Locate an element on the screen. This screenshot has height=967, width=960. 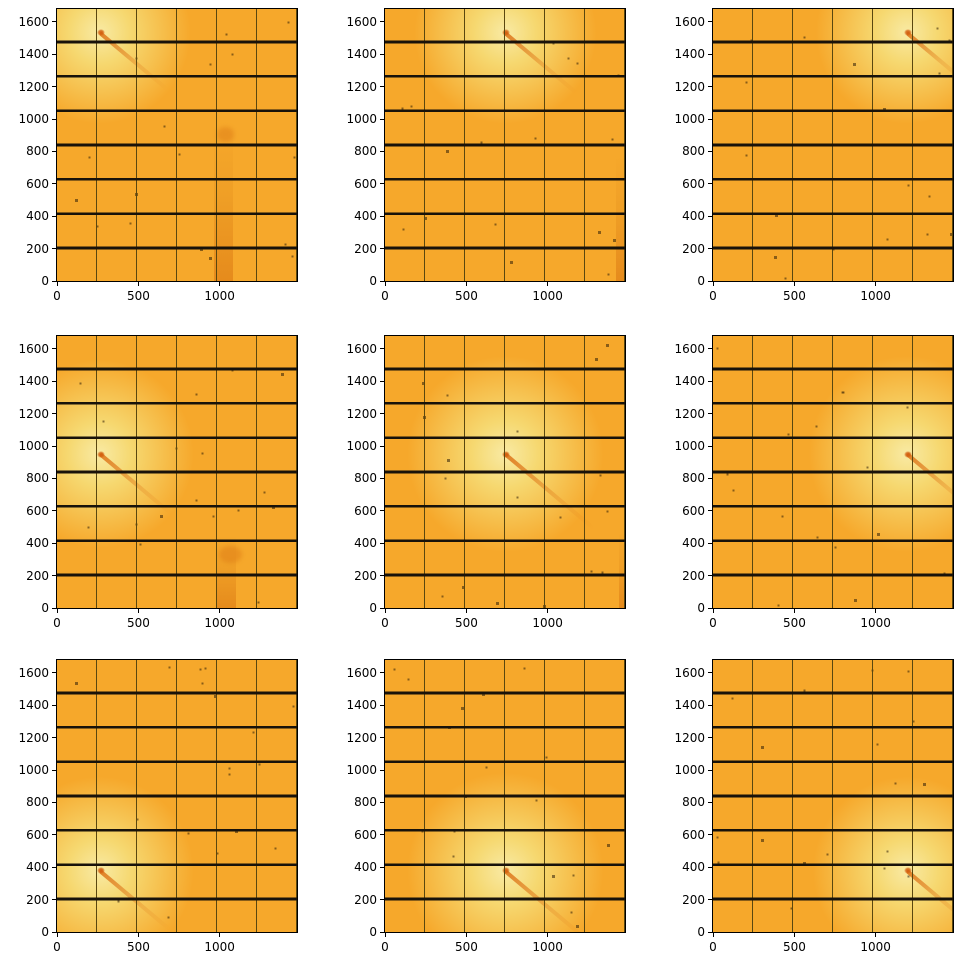
subplot-r2c1: 0 500 1000 0 200 400 600 800 1000 1200 1400 1600 is located at coordinates (486, 806).